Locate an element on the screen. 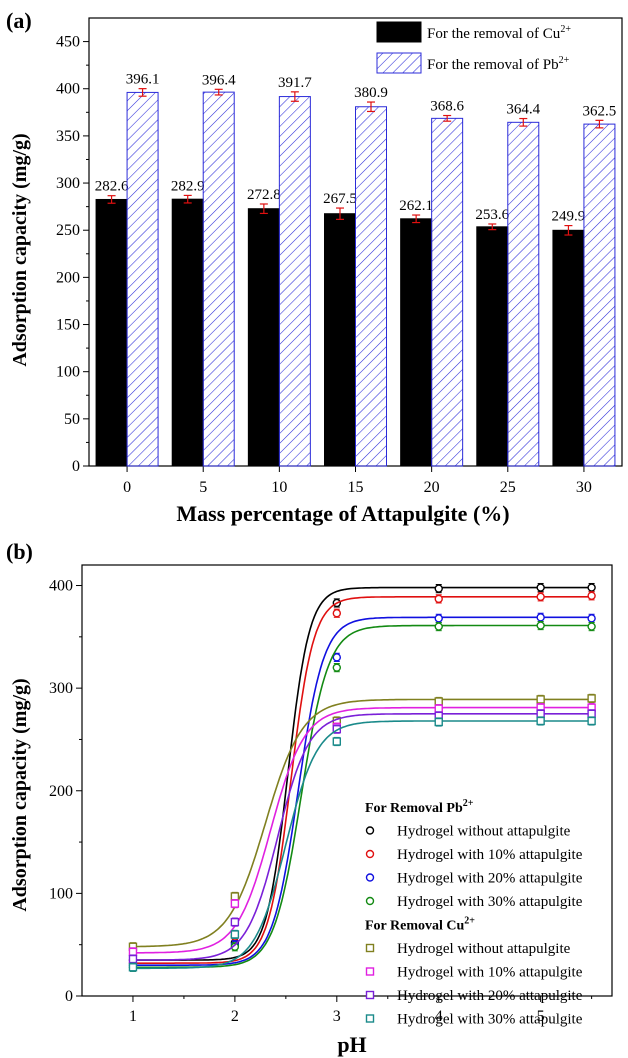  panel-a-data-label: 249.9 is located at coordinates (569, 217).